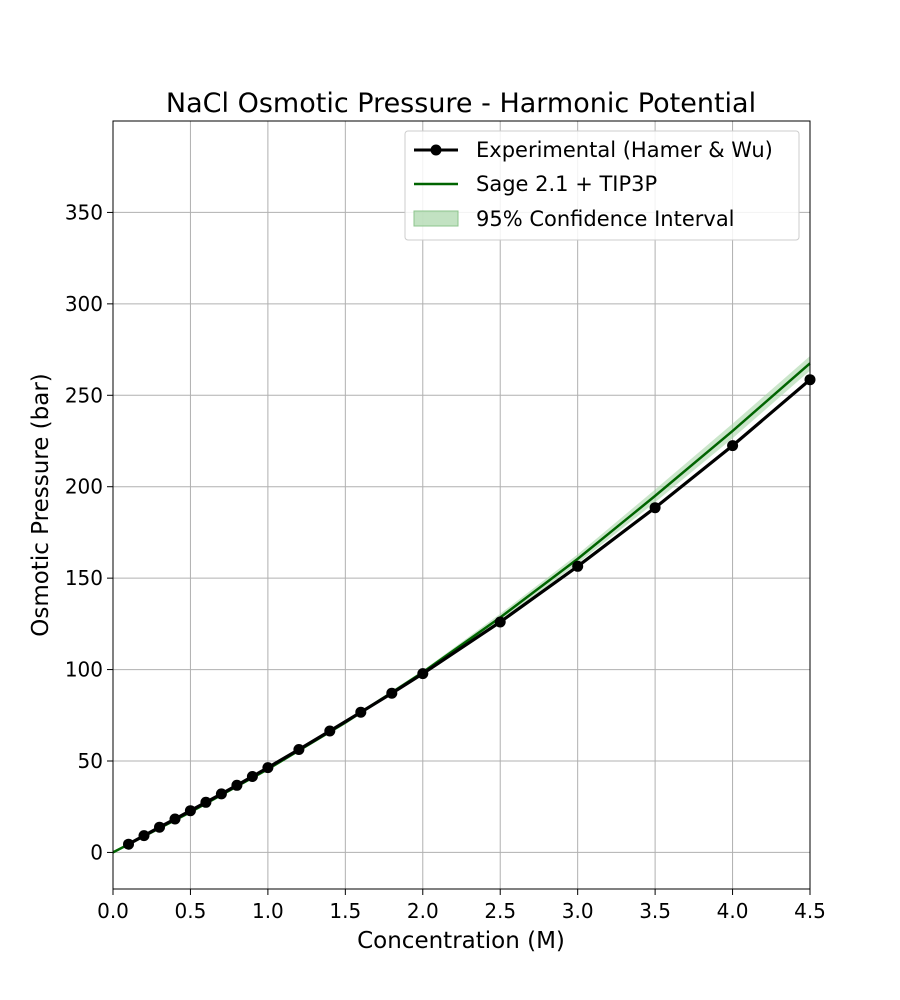 The height and width of the screenshot is (1000, 900). I want to click on y-tick-label: 350, so click(84, 212).